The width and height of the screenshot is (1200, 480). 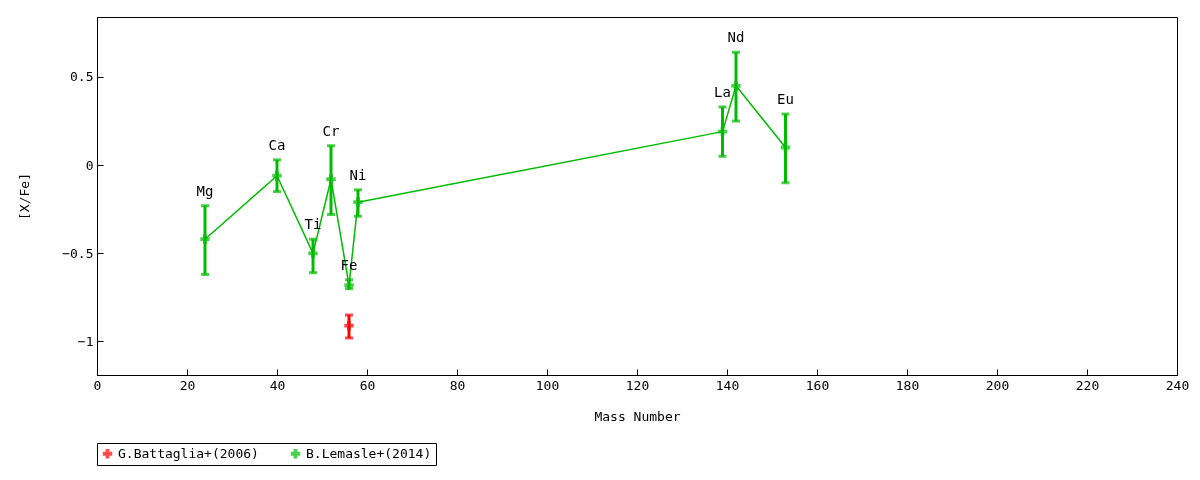 I want to click on x-tick-label: 160, so click(x=817, y=385).